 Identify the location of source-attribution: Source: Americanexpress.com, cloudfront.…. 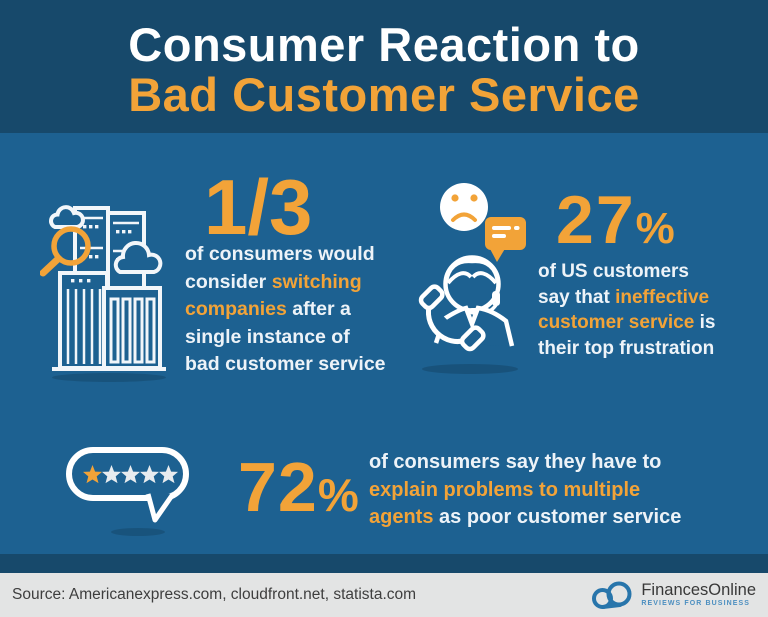
(214, 594).